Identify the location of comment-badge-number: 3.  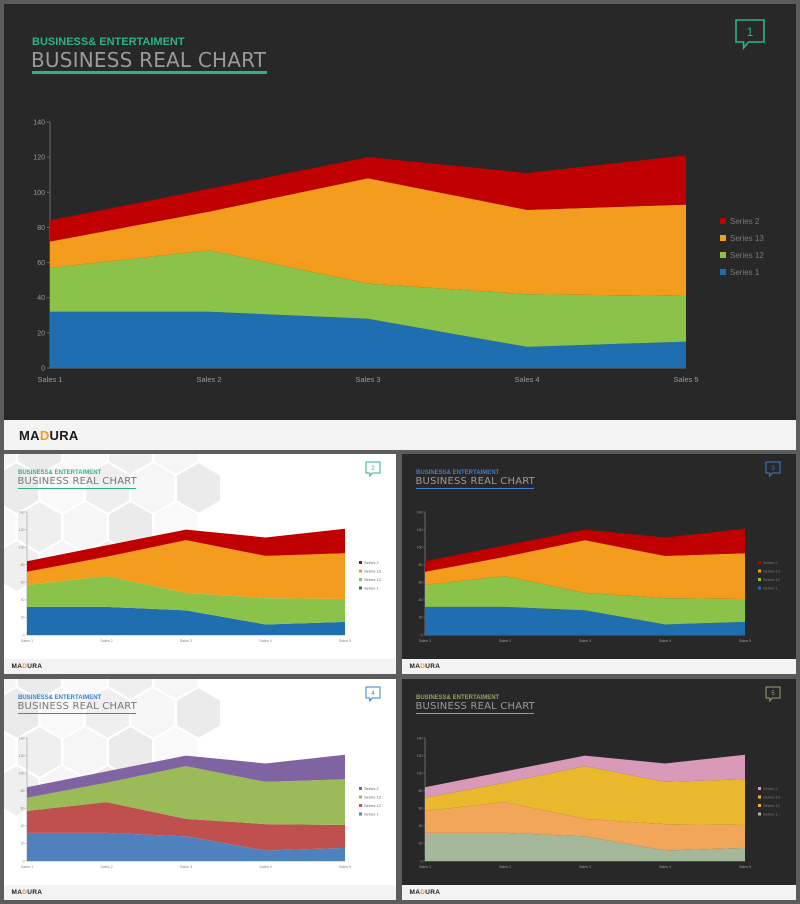
(773, 469).